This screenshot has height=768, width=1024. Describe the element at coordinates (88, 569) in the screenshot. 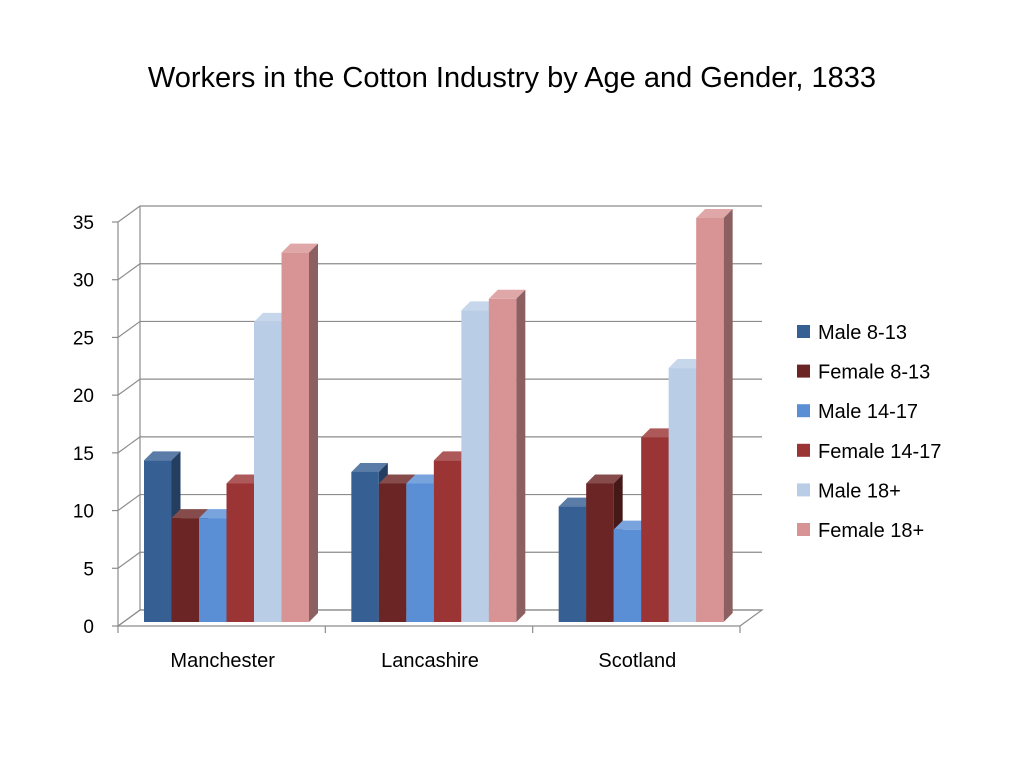

I see `y-tick-label: 5` at that location.